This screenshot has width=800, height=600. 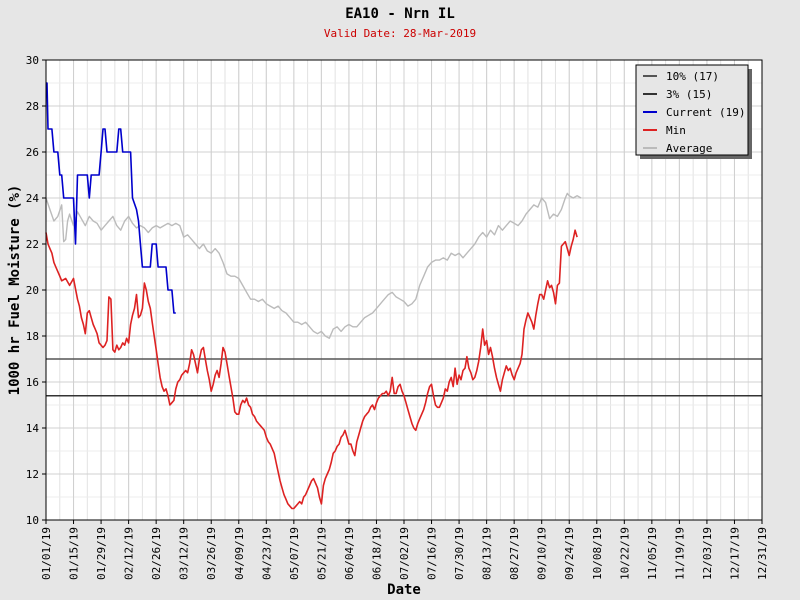 I want to click on x-tick-label: 12/31/19, so click(x=762, y=553).